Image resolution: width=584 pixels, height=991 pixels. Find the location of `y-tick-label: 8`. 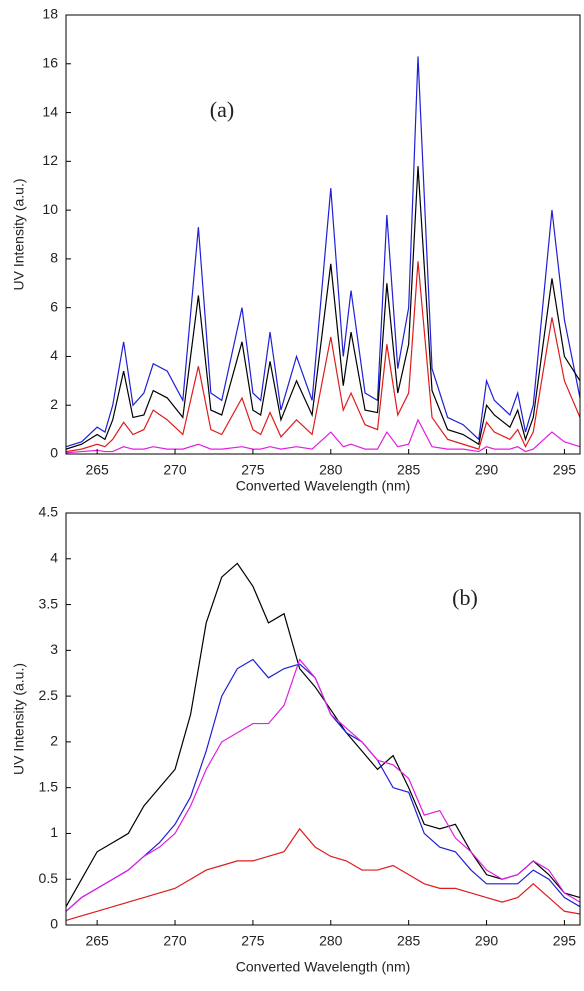

y-tick-label: 8 is located at coordinates (54, 258).